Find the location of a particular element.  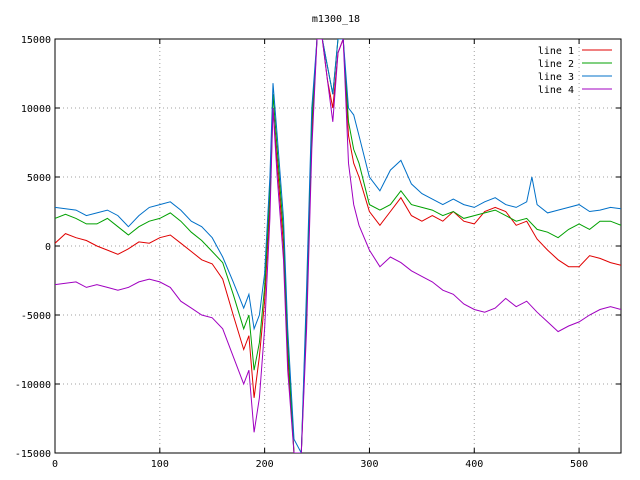

x-tick-label: 0 is located at coordinates (55, 464).